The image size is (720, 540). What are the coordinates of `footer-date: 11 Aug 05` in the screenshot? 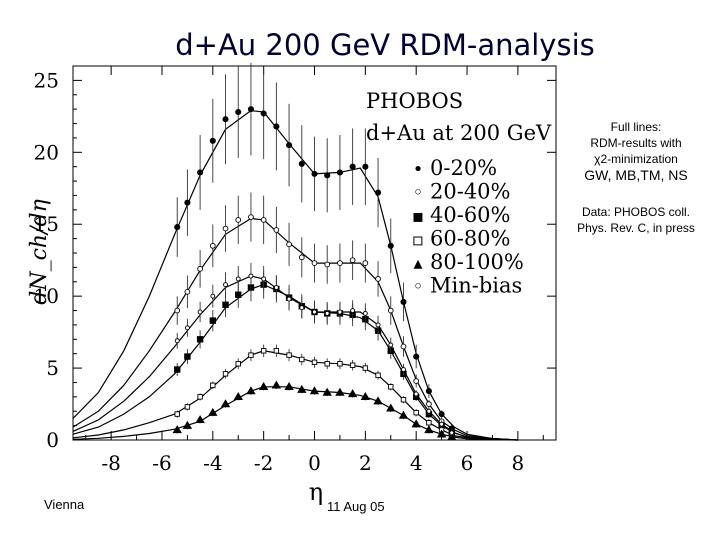 It's located at (356, 506).